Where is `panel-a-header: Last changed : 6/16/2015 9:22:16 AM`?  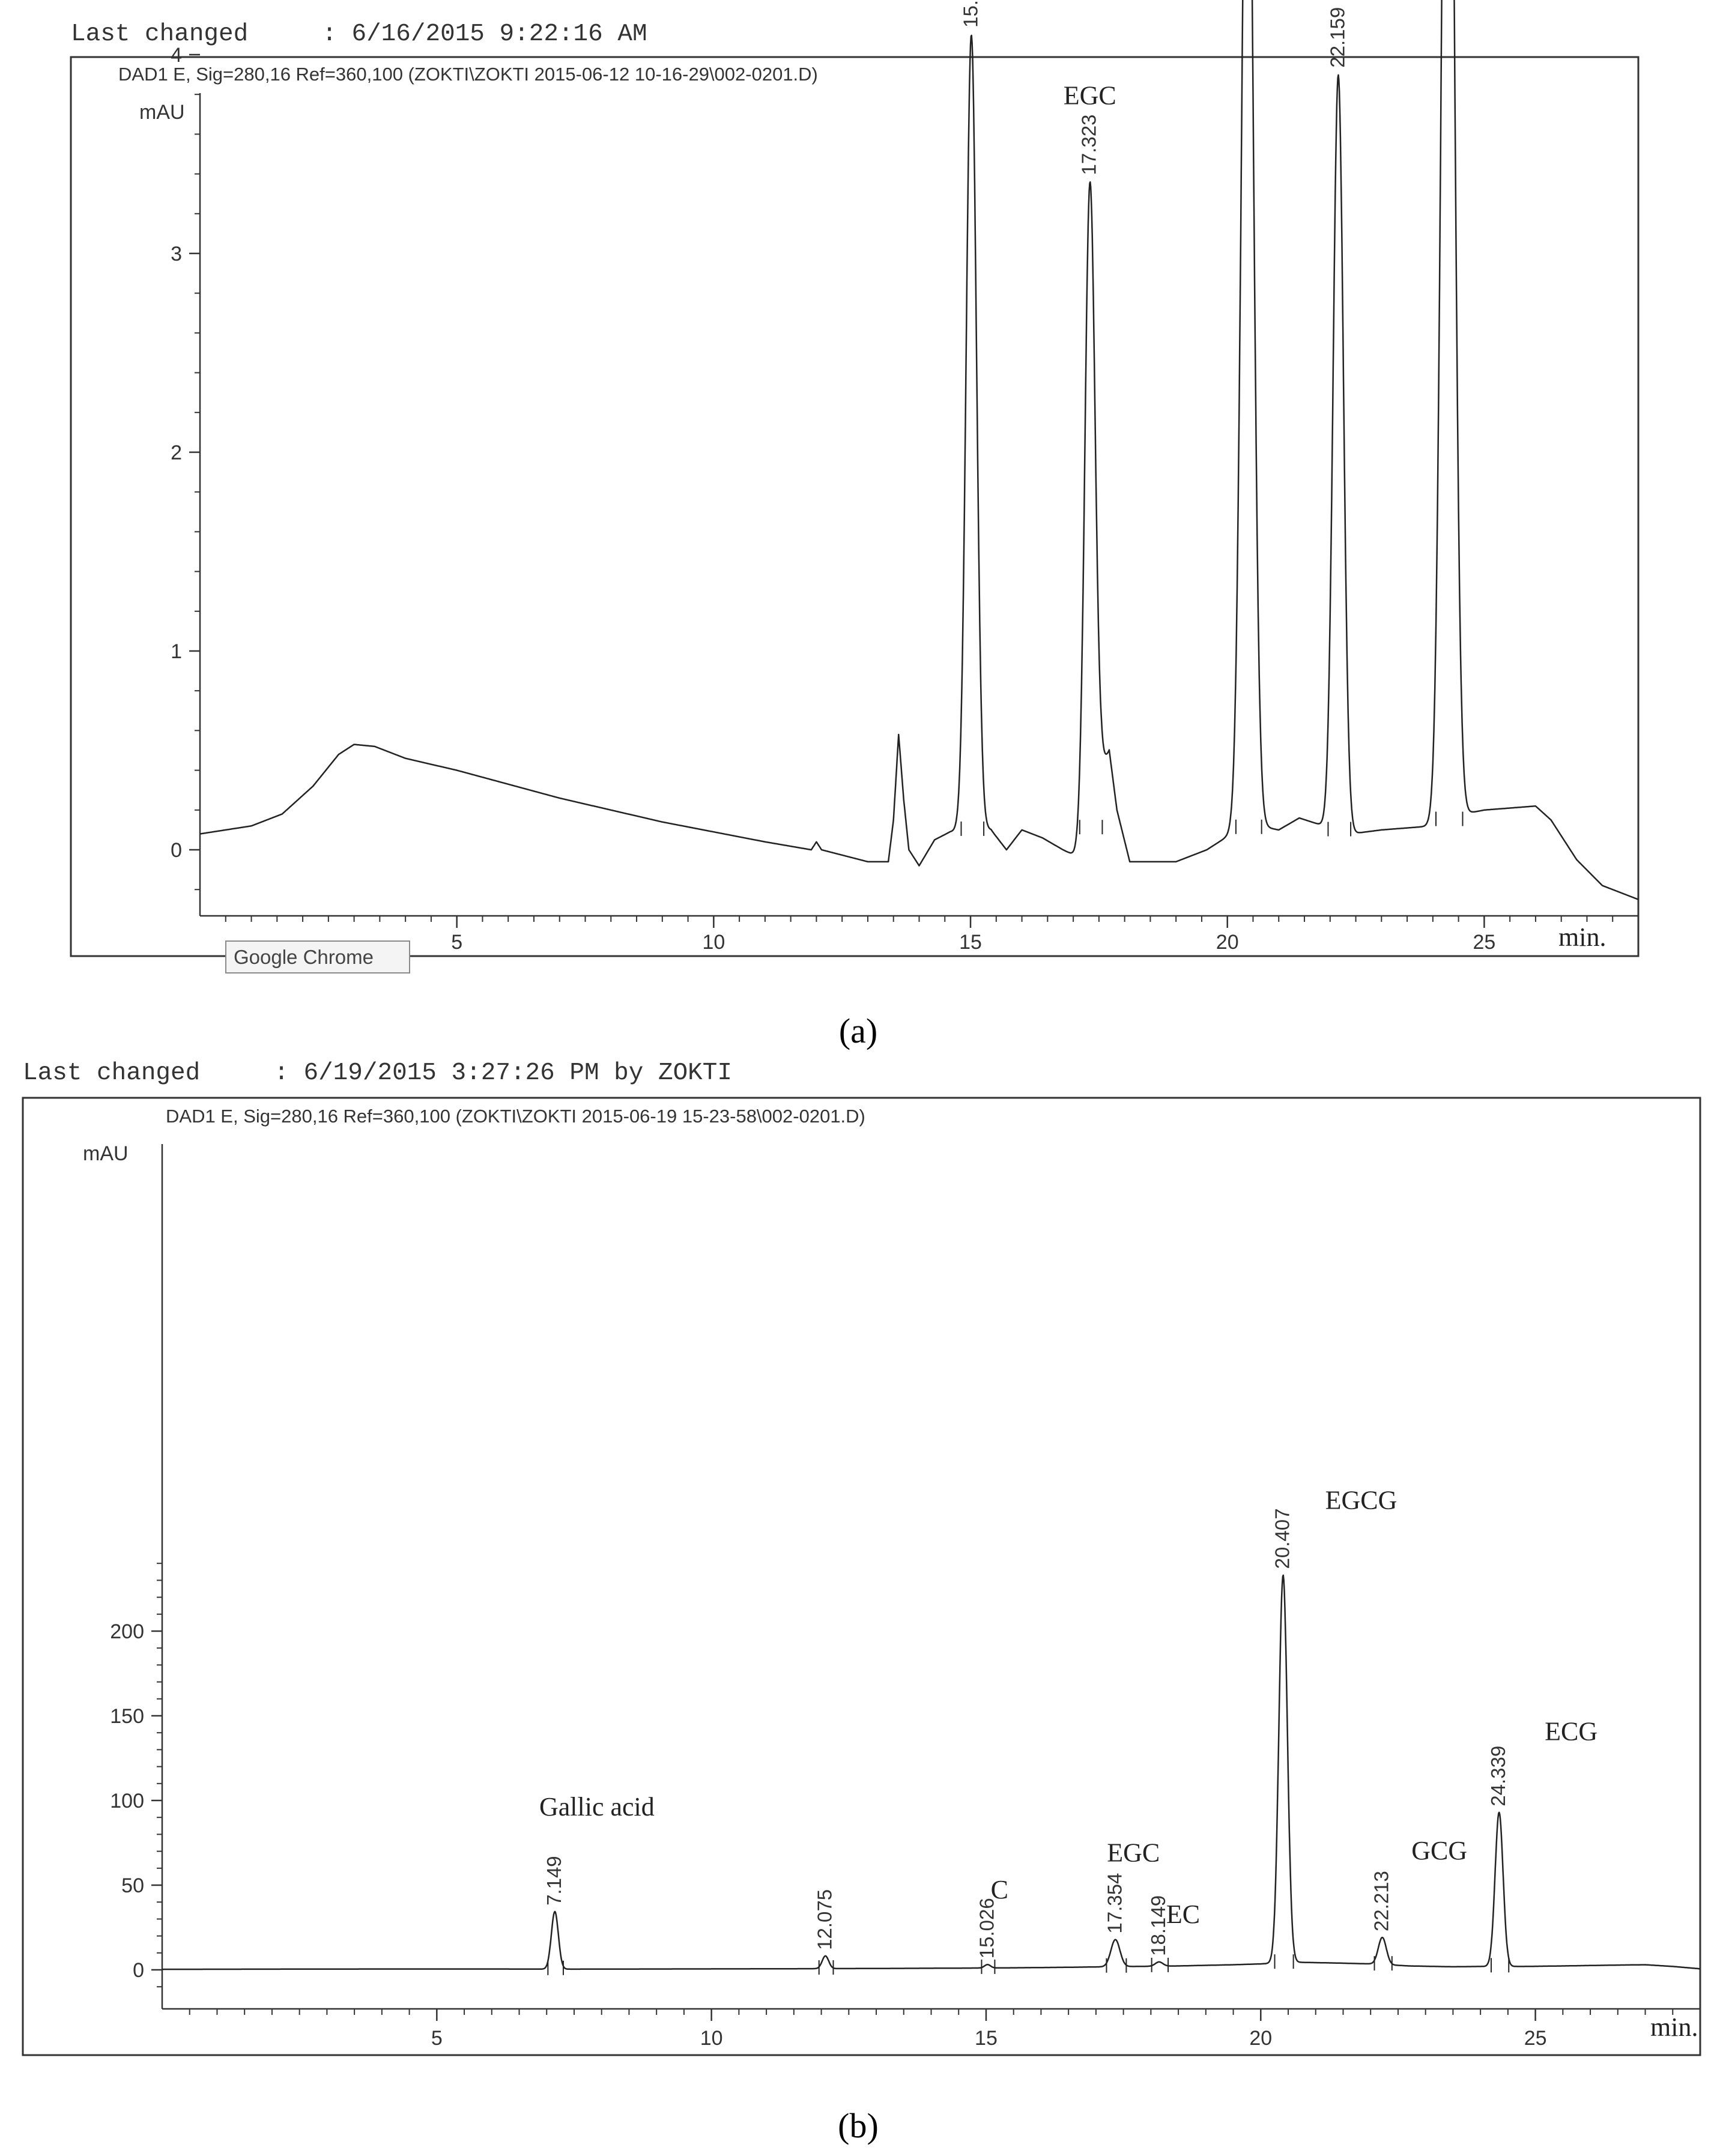
panel-a-header: Last changed : 6/16/2015 9:22:16 AM is located at coordinates (359, 34).